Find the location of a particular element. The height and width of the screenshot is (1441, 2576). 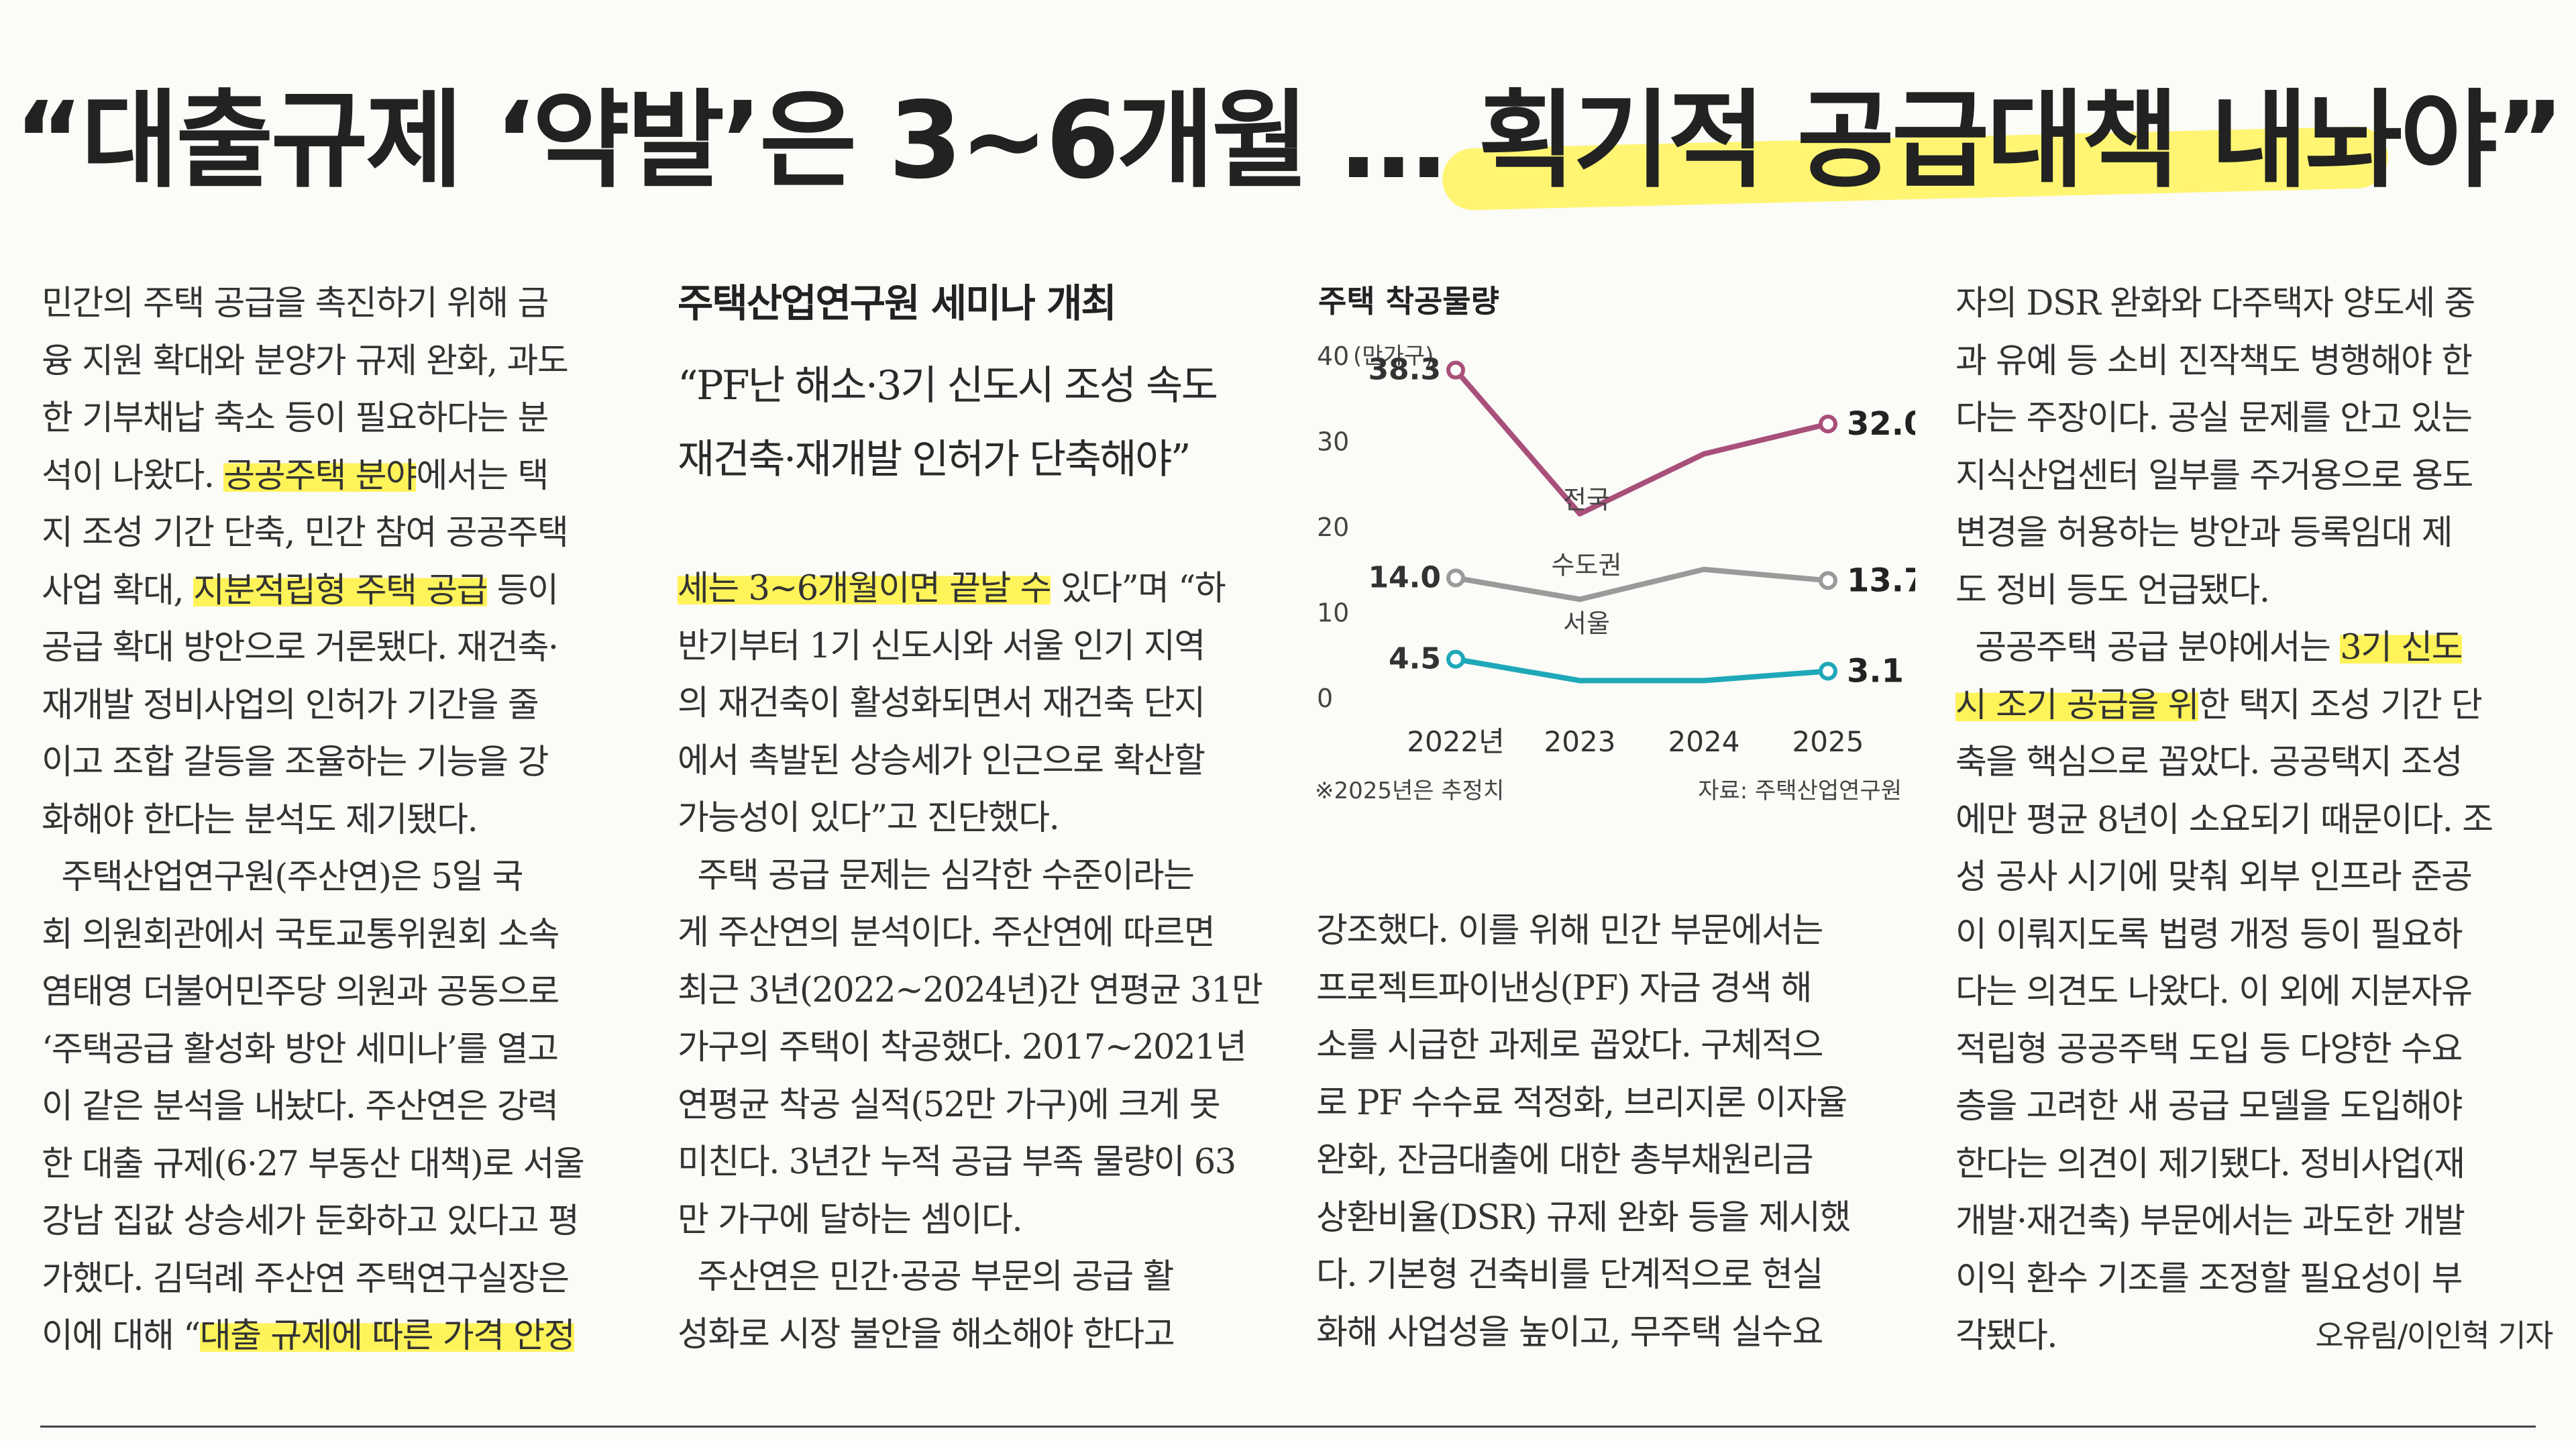

text-segment: 사업 확대, is located at coordinates (117, 590).